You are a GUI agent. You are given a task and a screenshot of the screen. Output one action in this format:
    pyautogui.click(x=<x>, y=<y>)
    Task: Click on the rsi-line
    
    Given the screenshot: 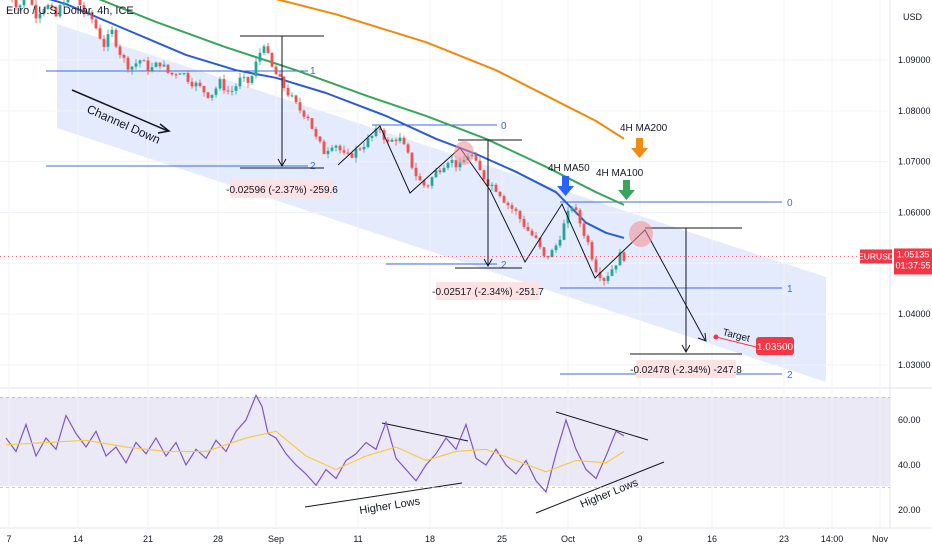 What is the action you would take?
    pyautogui.click(x=315, y=443)
    